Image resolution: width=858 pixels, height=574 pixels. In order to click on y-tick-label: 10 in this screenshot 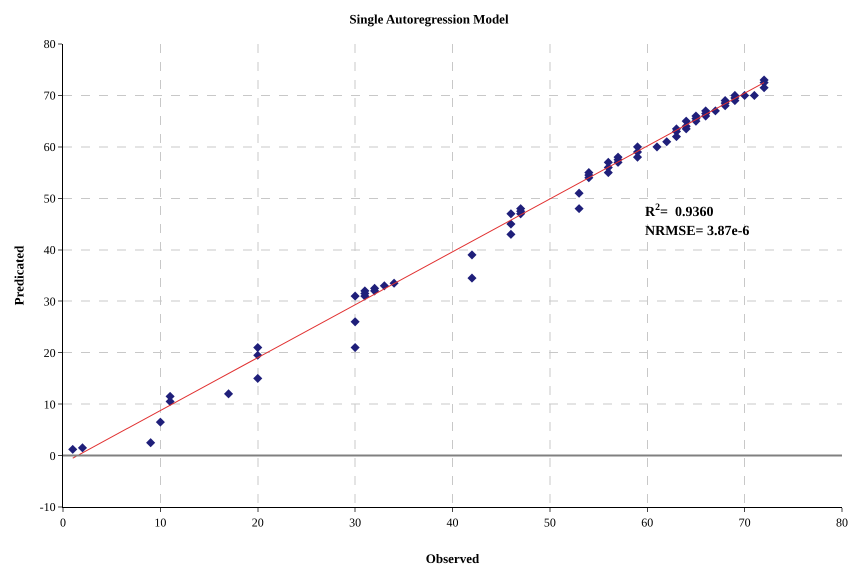, I will do `click(50, 404)`.